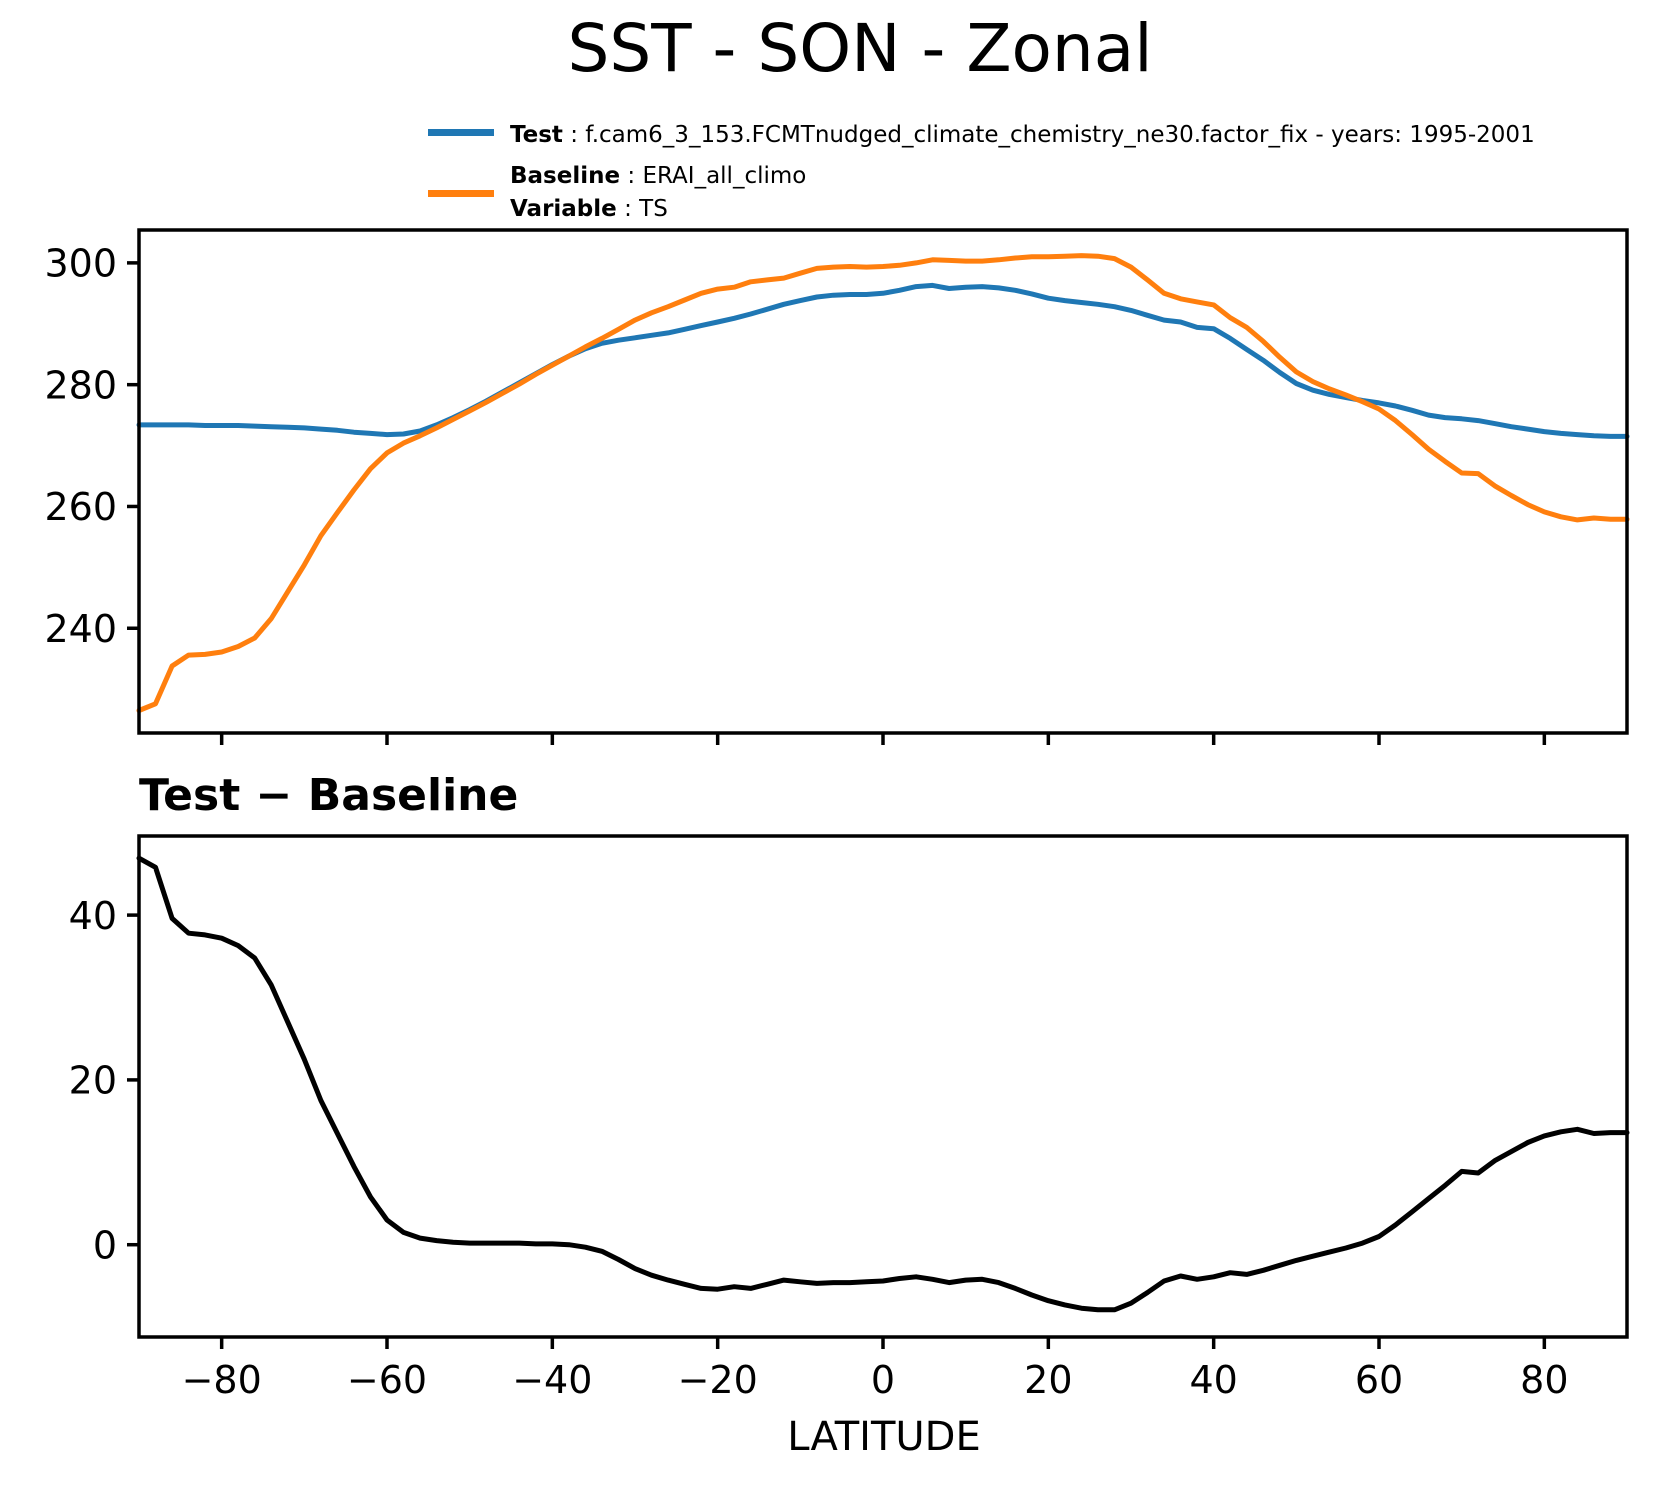 The image size is (1656, 1496). What do you see at coordinates (884, 1437) in the screenshot?
I see `x-axis-label: LATITUDE` at bounding box center [884, 1437].